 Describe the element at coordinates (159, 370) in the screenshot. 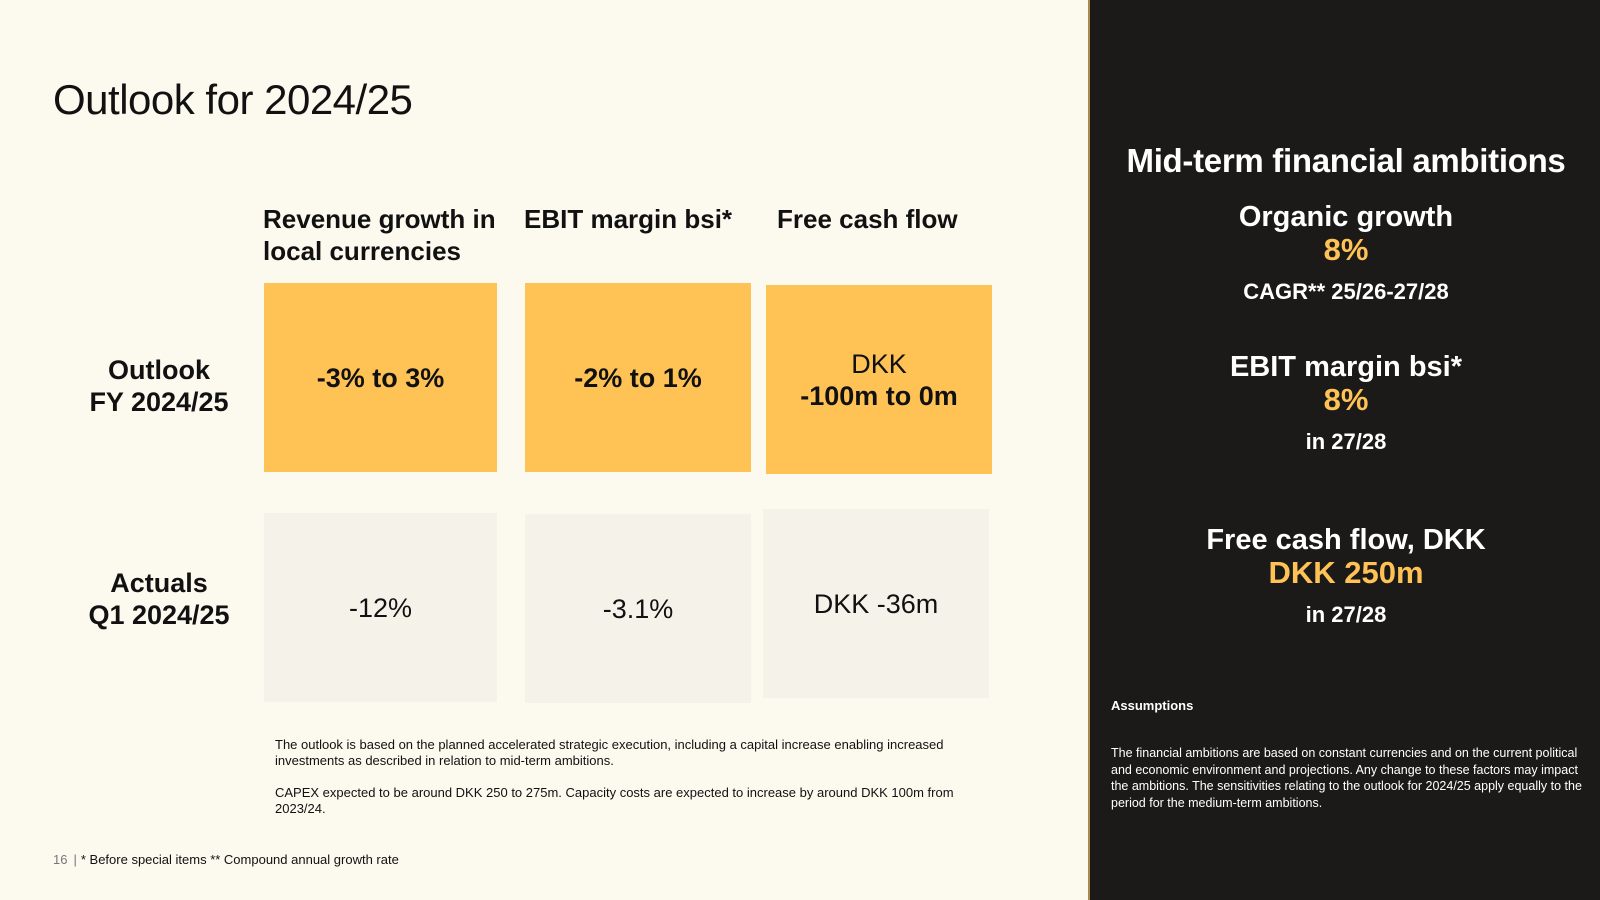

I see `row-label-outlook-line1: Outlook` at that location.